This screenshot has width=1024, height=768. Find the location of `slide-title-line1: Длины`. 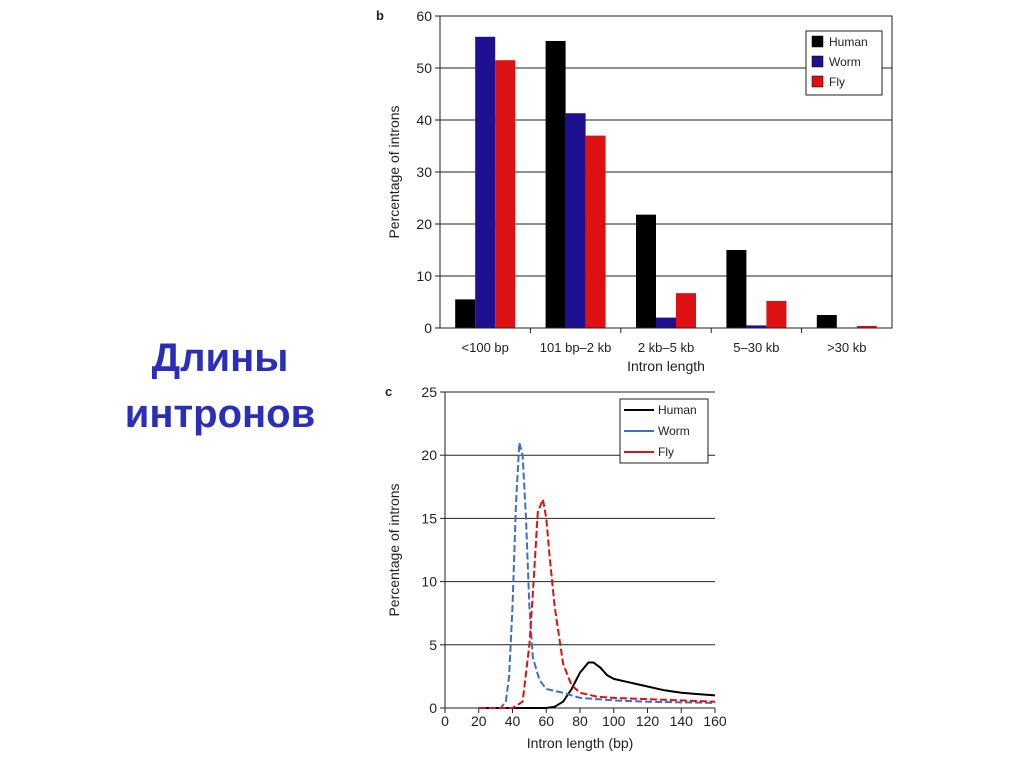

slide-title-line1: Длины is located at coordinates (220, 358).